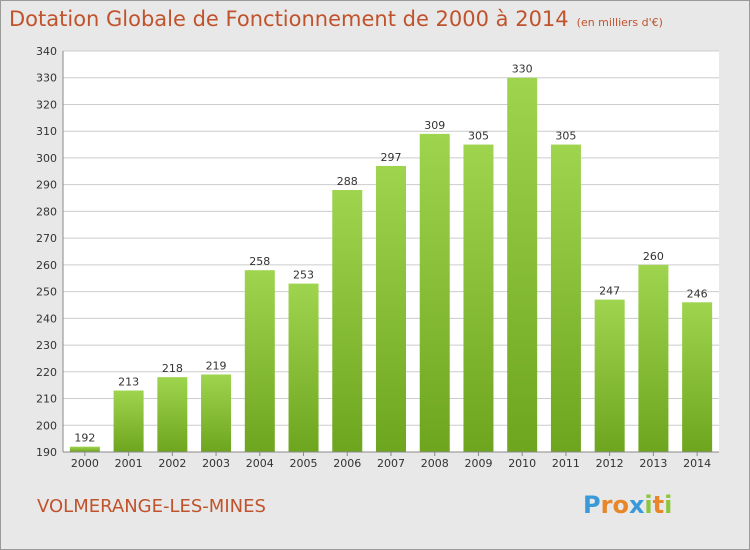  Describe the element at coordinates (697, 463) in the screenshot. I see `x-tick-label: 2014` at that location.